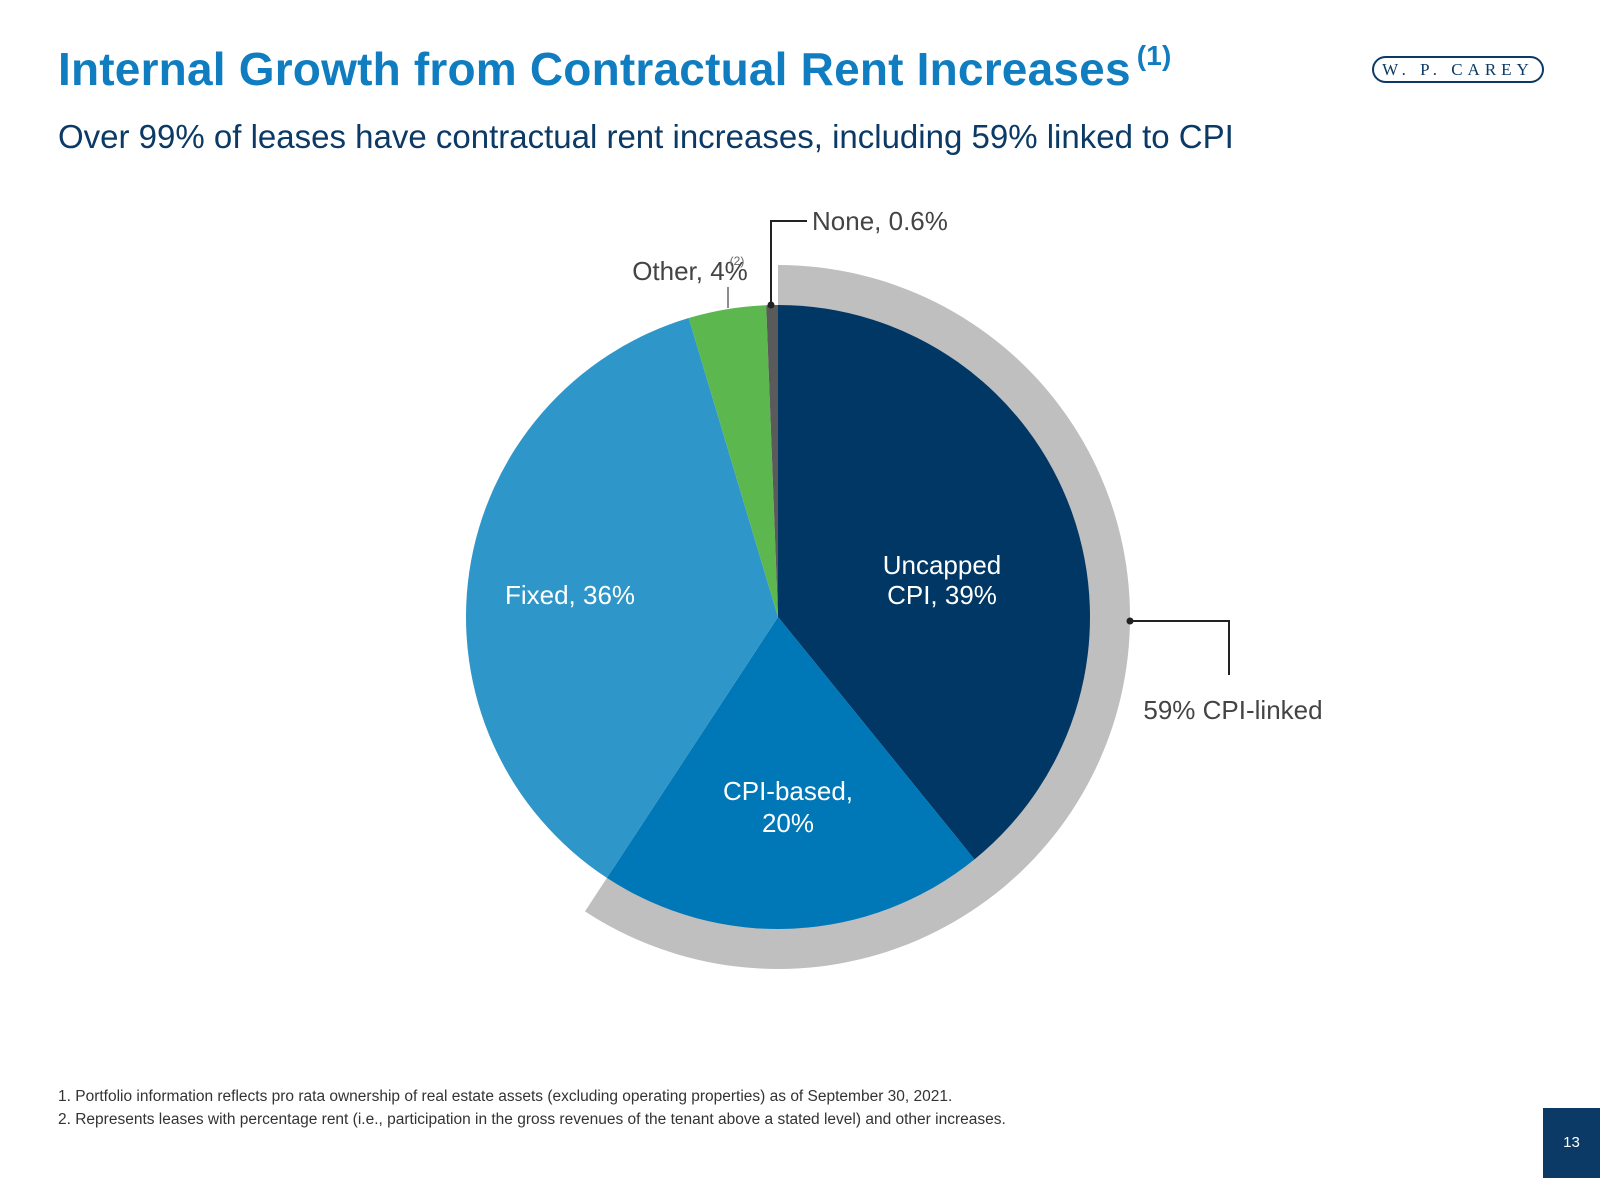  I want to click on slice-label-cpi-based-line1: CPI-based,, so click(788, 791).